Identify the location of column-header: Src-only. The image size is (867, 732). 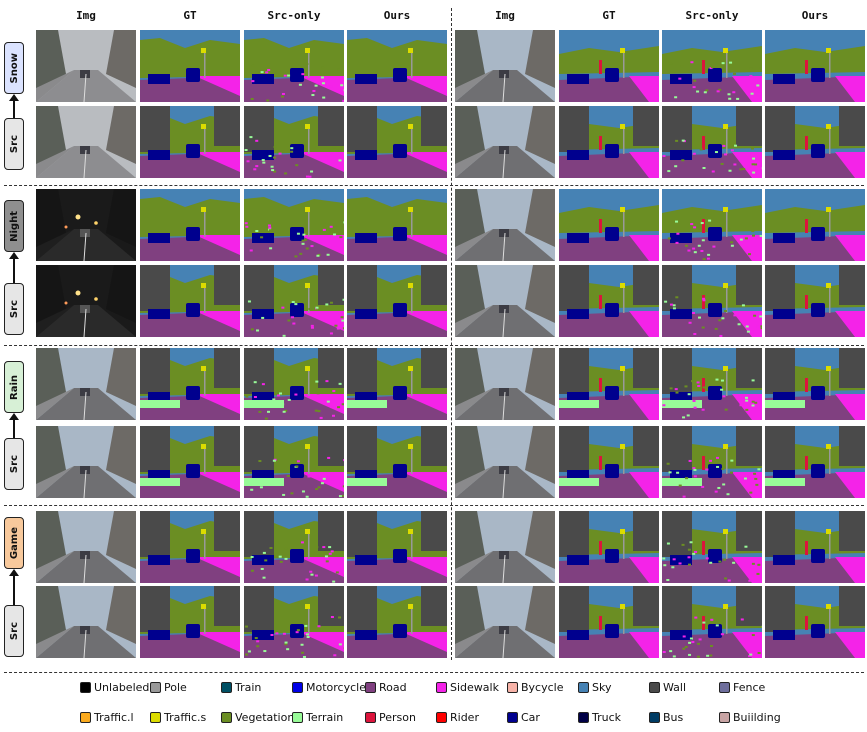
(712, 15).